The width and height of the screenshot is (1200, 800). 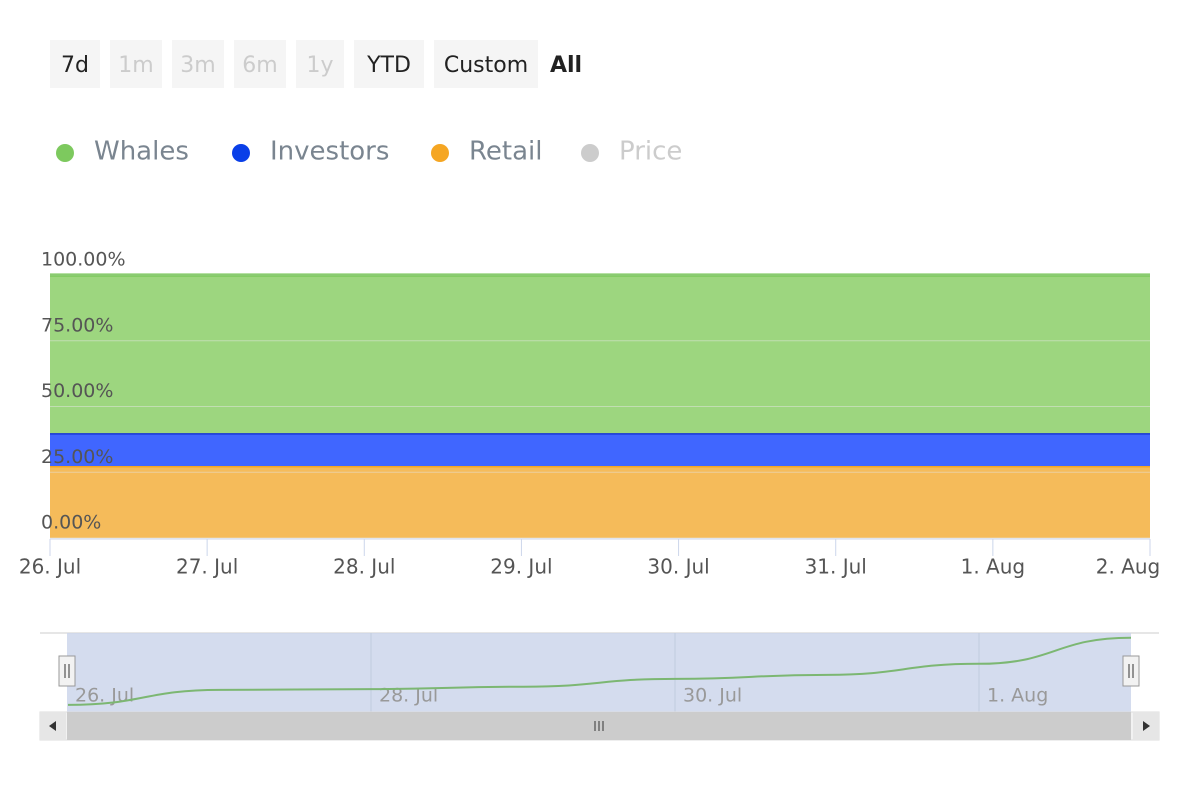 I want to click on range-button-label: 3m, so click(x=197, y=65).